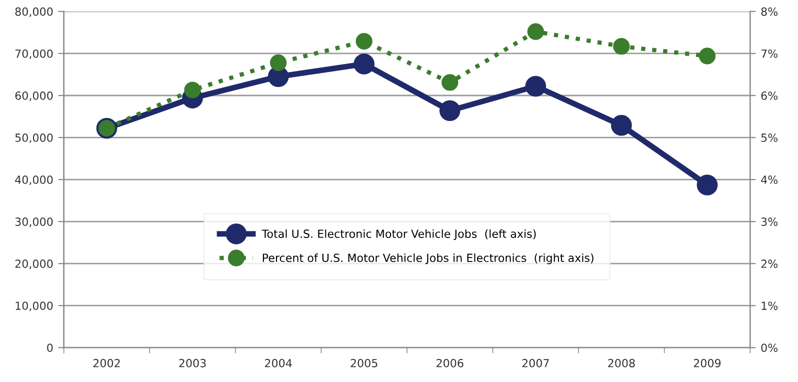 The width and height of the screenshot is (798, 382). I want to click on x-tick-label: 2008, so click(621, 363).